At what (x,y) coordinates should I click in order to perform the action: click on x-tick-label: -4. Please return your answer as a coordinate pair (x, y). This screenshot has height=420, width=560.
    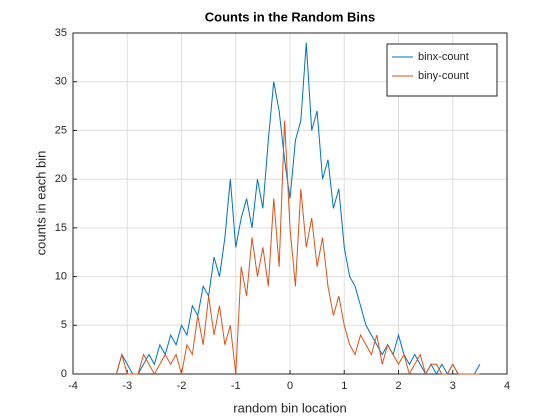
    Looking at the image, I should click on (73, 386).